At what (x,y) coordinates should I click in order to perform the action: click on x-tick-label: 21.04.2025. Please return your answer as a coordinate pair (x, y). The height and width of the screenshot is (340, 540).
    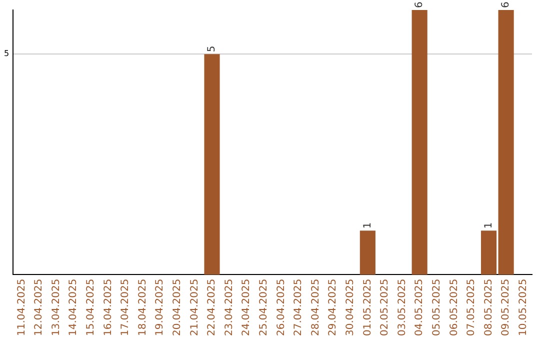
    Looking at the image, I should click on (194, 307).